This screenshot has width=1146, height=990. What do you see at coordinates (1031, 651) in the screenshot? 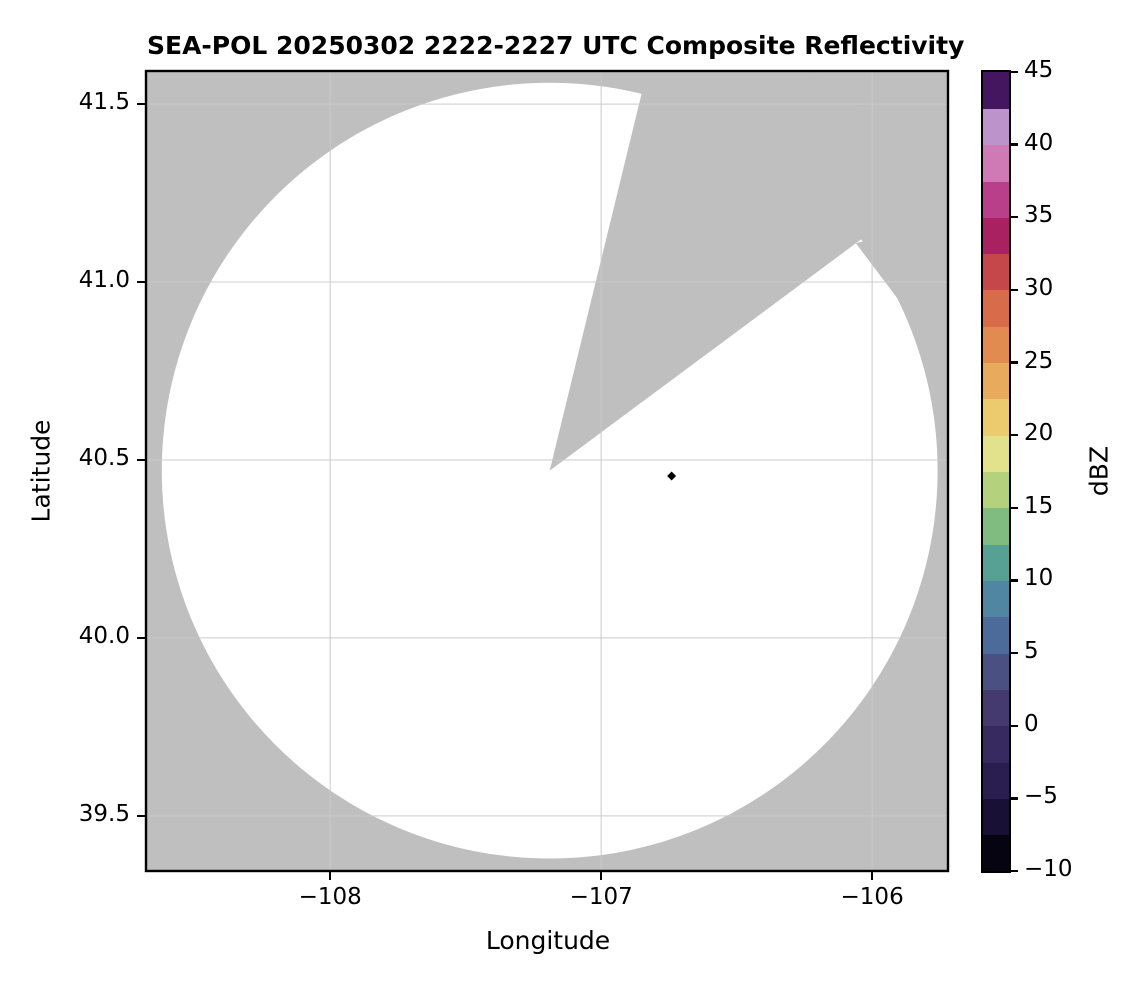
I see `colorbar-tick-label: 5` at bounding box center [1031, 651].